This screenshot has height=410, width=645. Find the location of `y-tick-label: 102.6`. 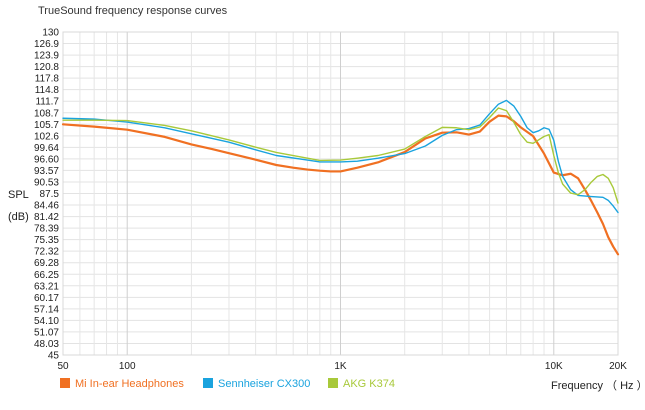

y-tick-label: 102.6 is located at coordinates (46, 136).